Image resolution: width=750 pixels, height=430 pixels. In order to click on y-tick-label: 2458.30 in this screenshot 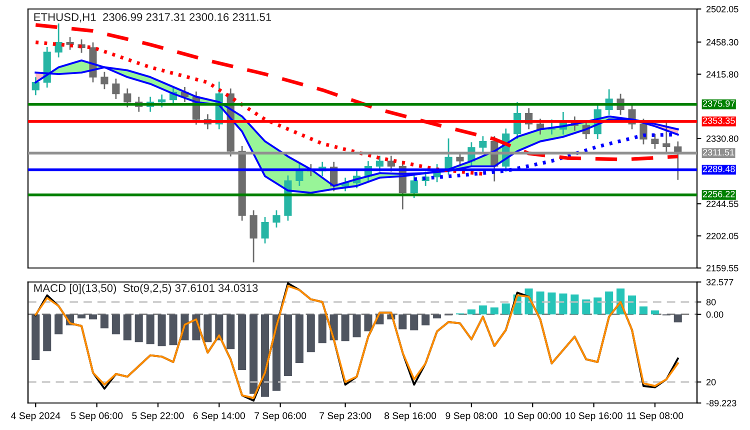, I will do `click(722, 42)`.